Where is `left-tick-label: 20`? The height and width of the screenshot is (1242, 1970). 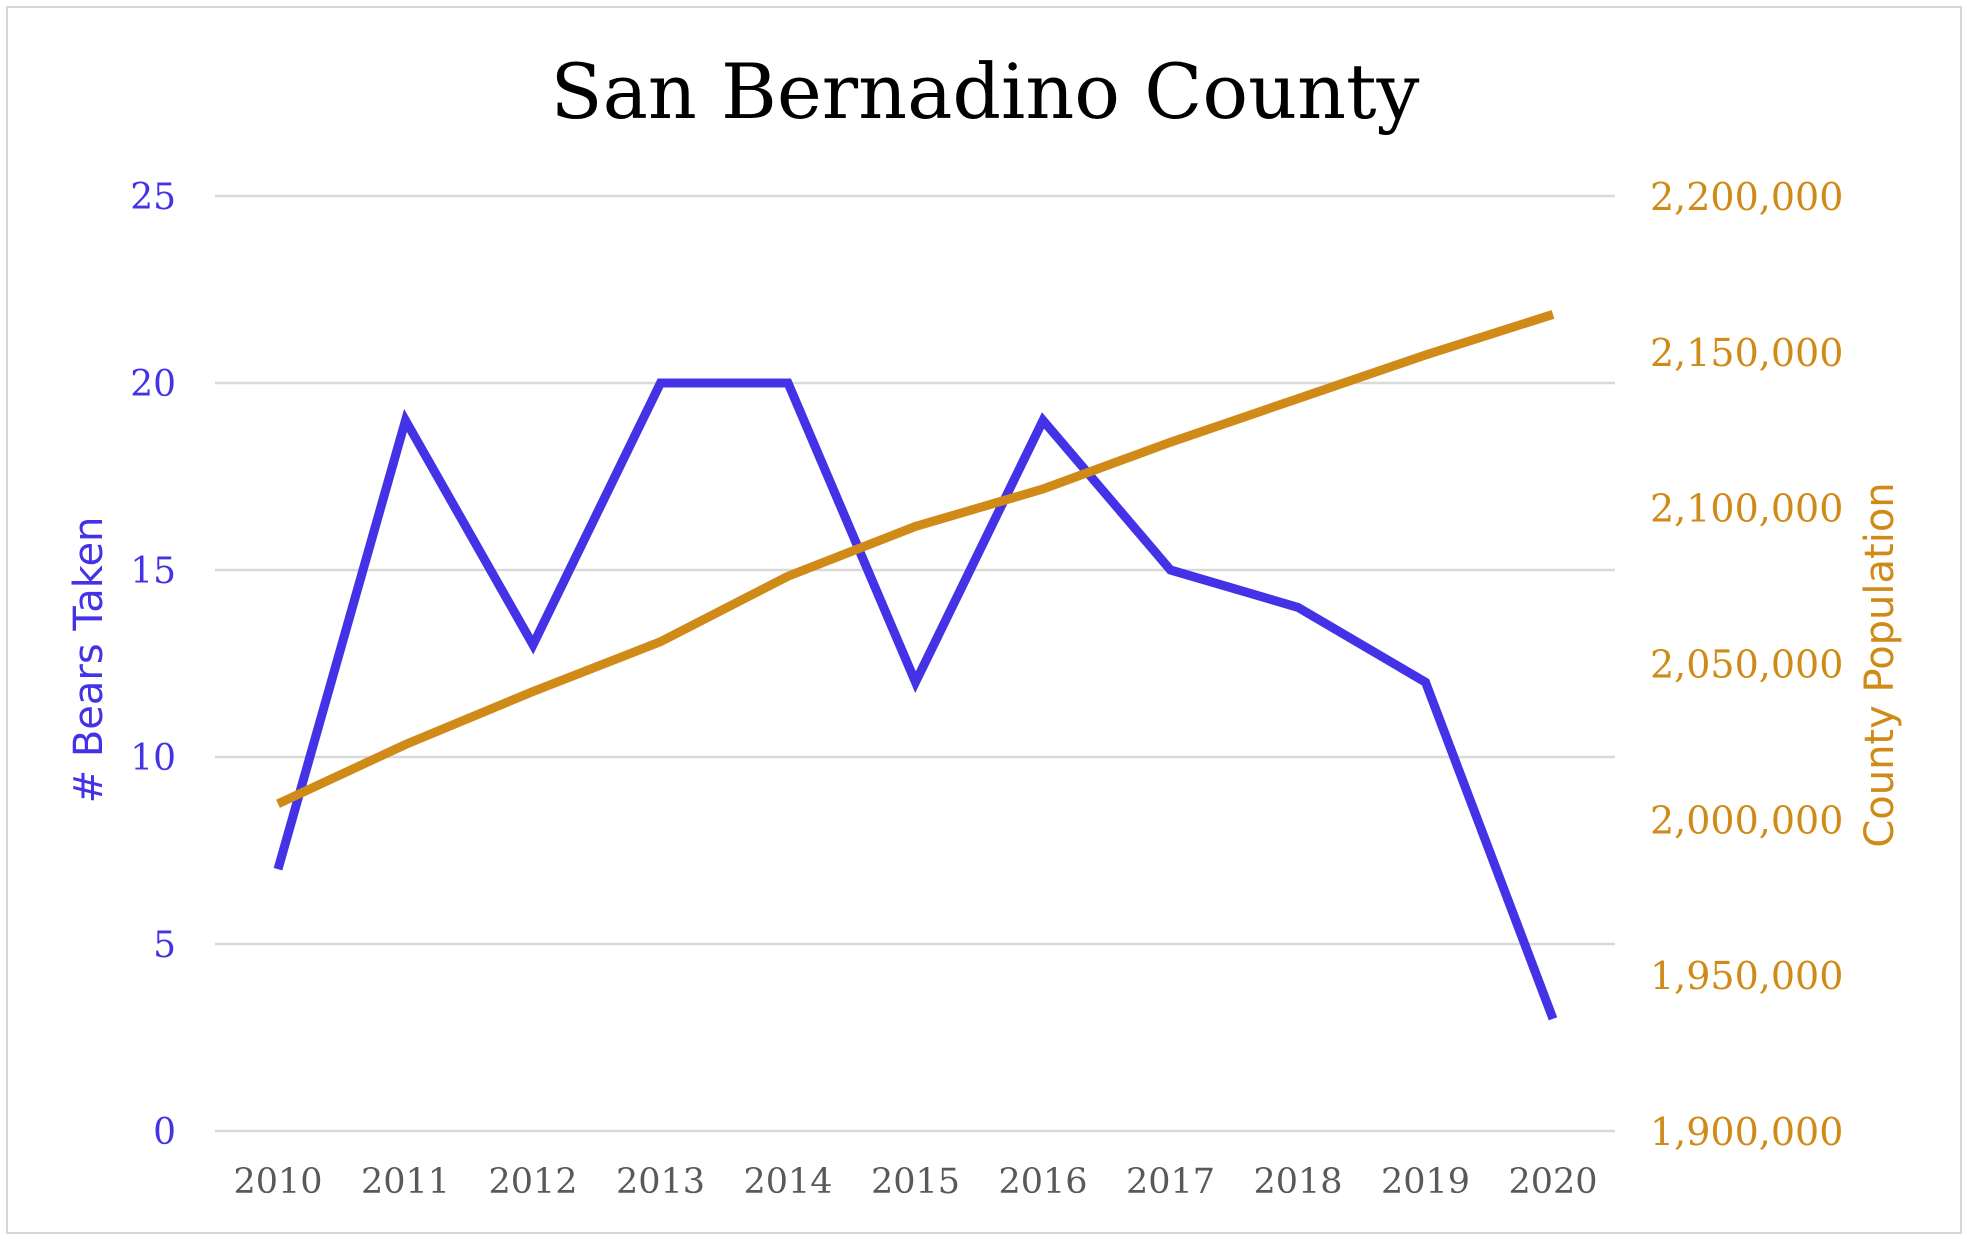
left-tick-label: 20 is located at coordinates (153, 384).